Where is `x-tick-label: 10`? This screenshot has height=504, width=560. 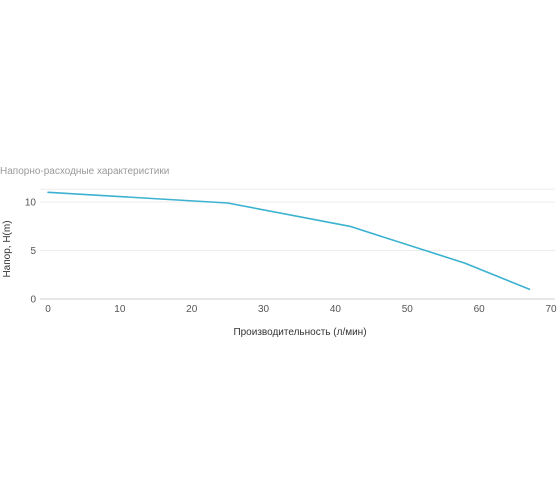
x-tick-label: 10 is located at coordinates (120, 309).